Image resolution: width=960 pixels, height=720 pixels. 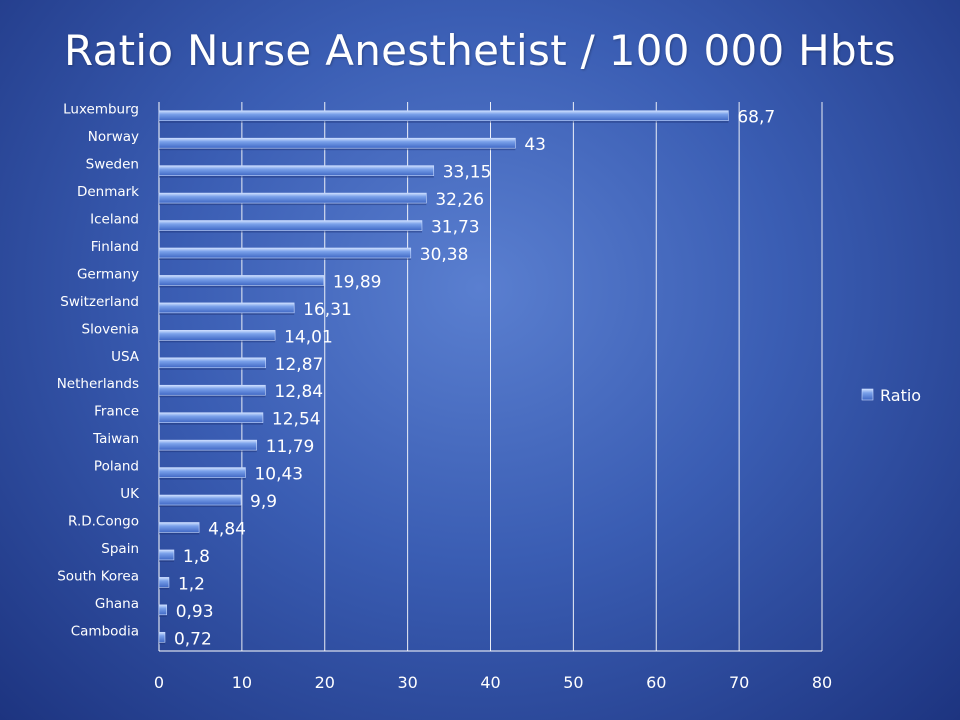 I want to click on category-label: Poland, so click(x=116, y=467).